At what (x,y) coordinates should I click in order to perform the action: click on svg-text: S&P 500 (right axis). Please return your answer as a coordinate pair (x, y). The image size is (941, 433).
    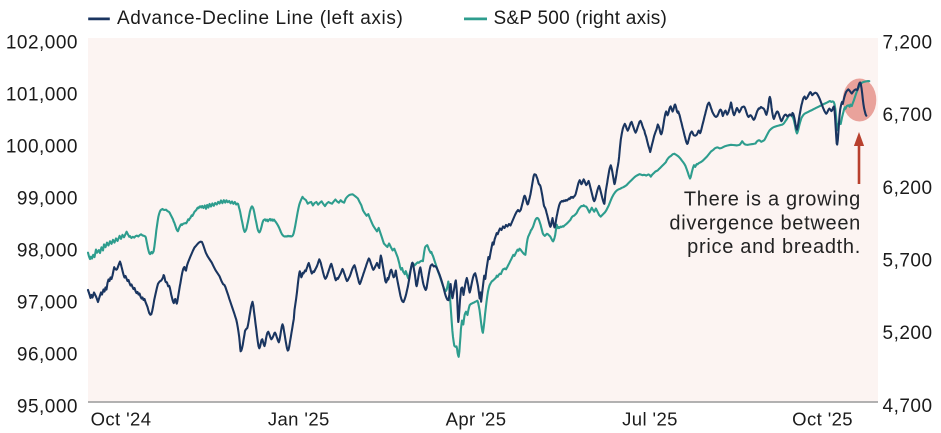
    Looking at the image, I should click on (581, 18).